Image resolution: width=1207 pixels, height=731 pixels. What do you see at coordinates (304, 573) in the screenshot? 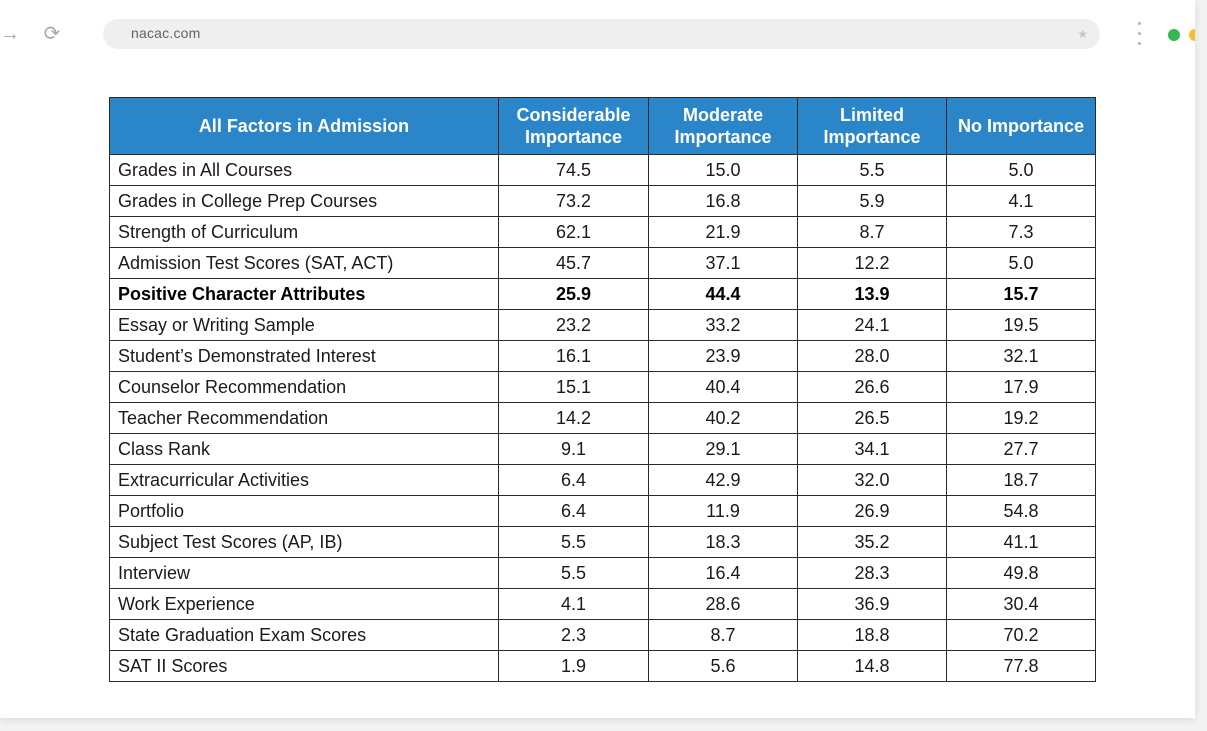
I see `factor-cell: Interview` at bounding box center [304, 573].